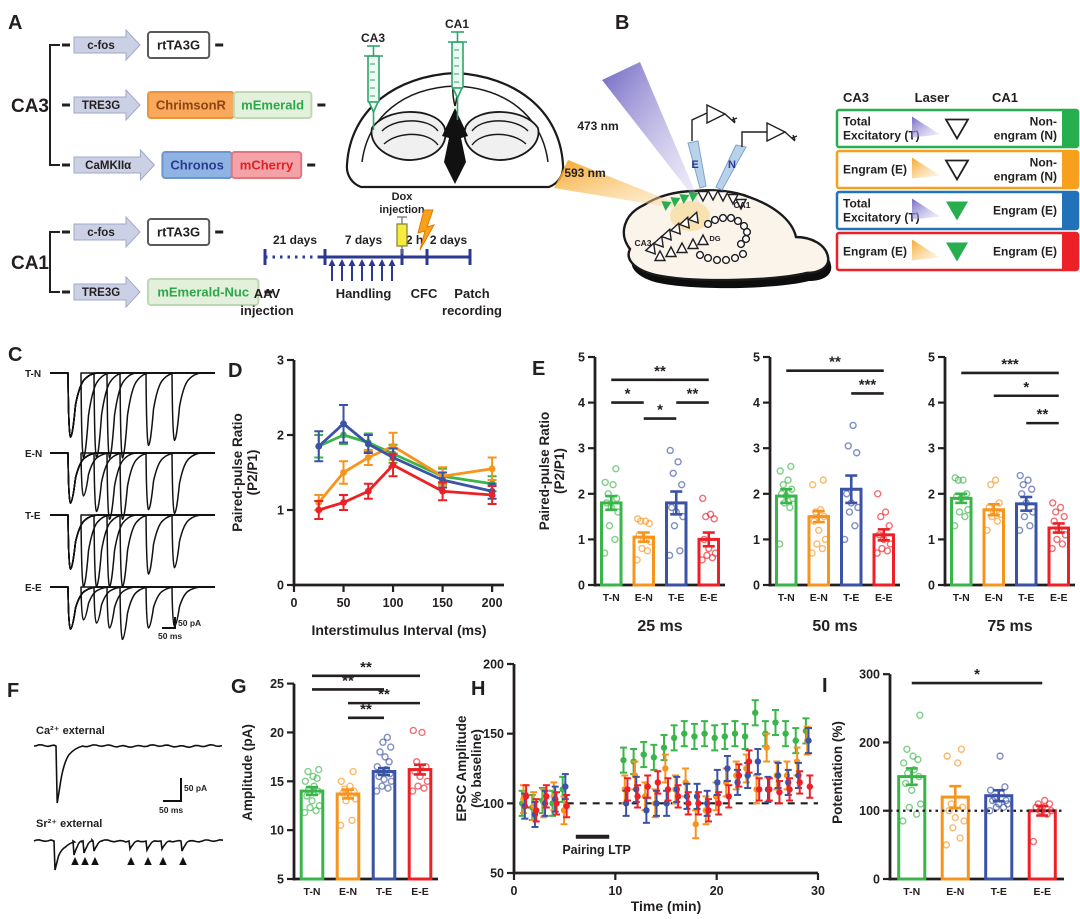 The width and height of the screenshot is (1080, 919). Describe the element at coordinates (70, 731) in the screenshot. I see `ca-external-label: Ca²⁺ external` at that location.